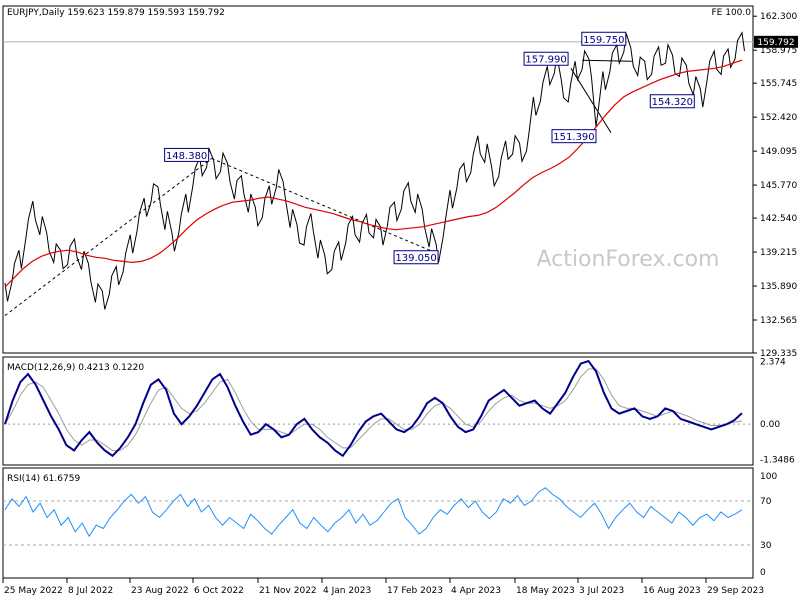 The width and height of the screenshot is (800, 604). Describe the element at coordinates (778, 253) in the screenshot. I see `price-tick-label: 139.215` at that location.